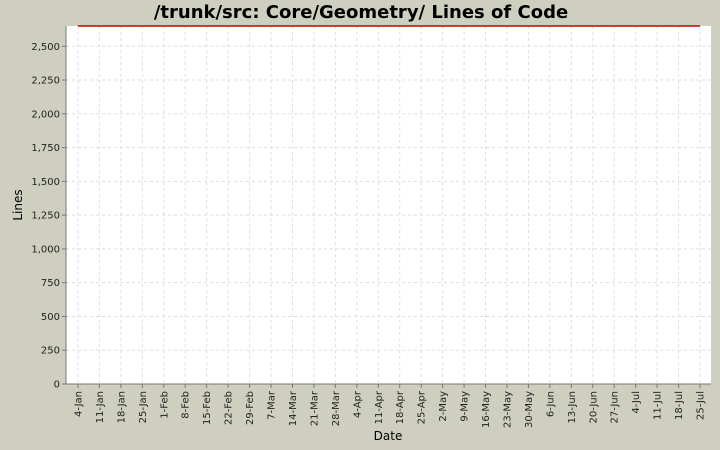  Describe the element at coordinates (550, 404) in the screenshot. I see `x-tick-label: 6-Jun` at that location.